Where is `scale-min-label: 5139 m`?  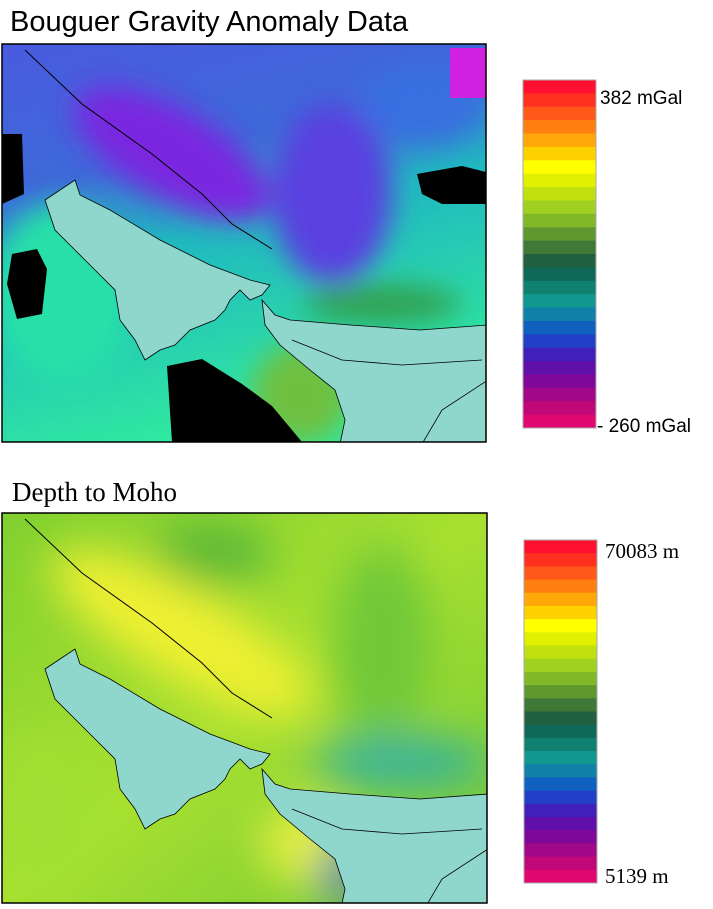
scale-min-label: 5139 m is located at coordinates (637, 876).